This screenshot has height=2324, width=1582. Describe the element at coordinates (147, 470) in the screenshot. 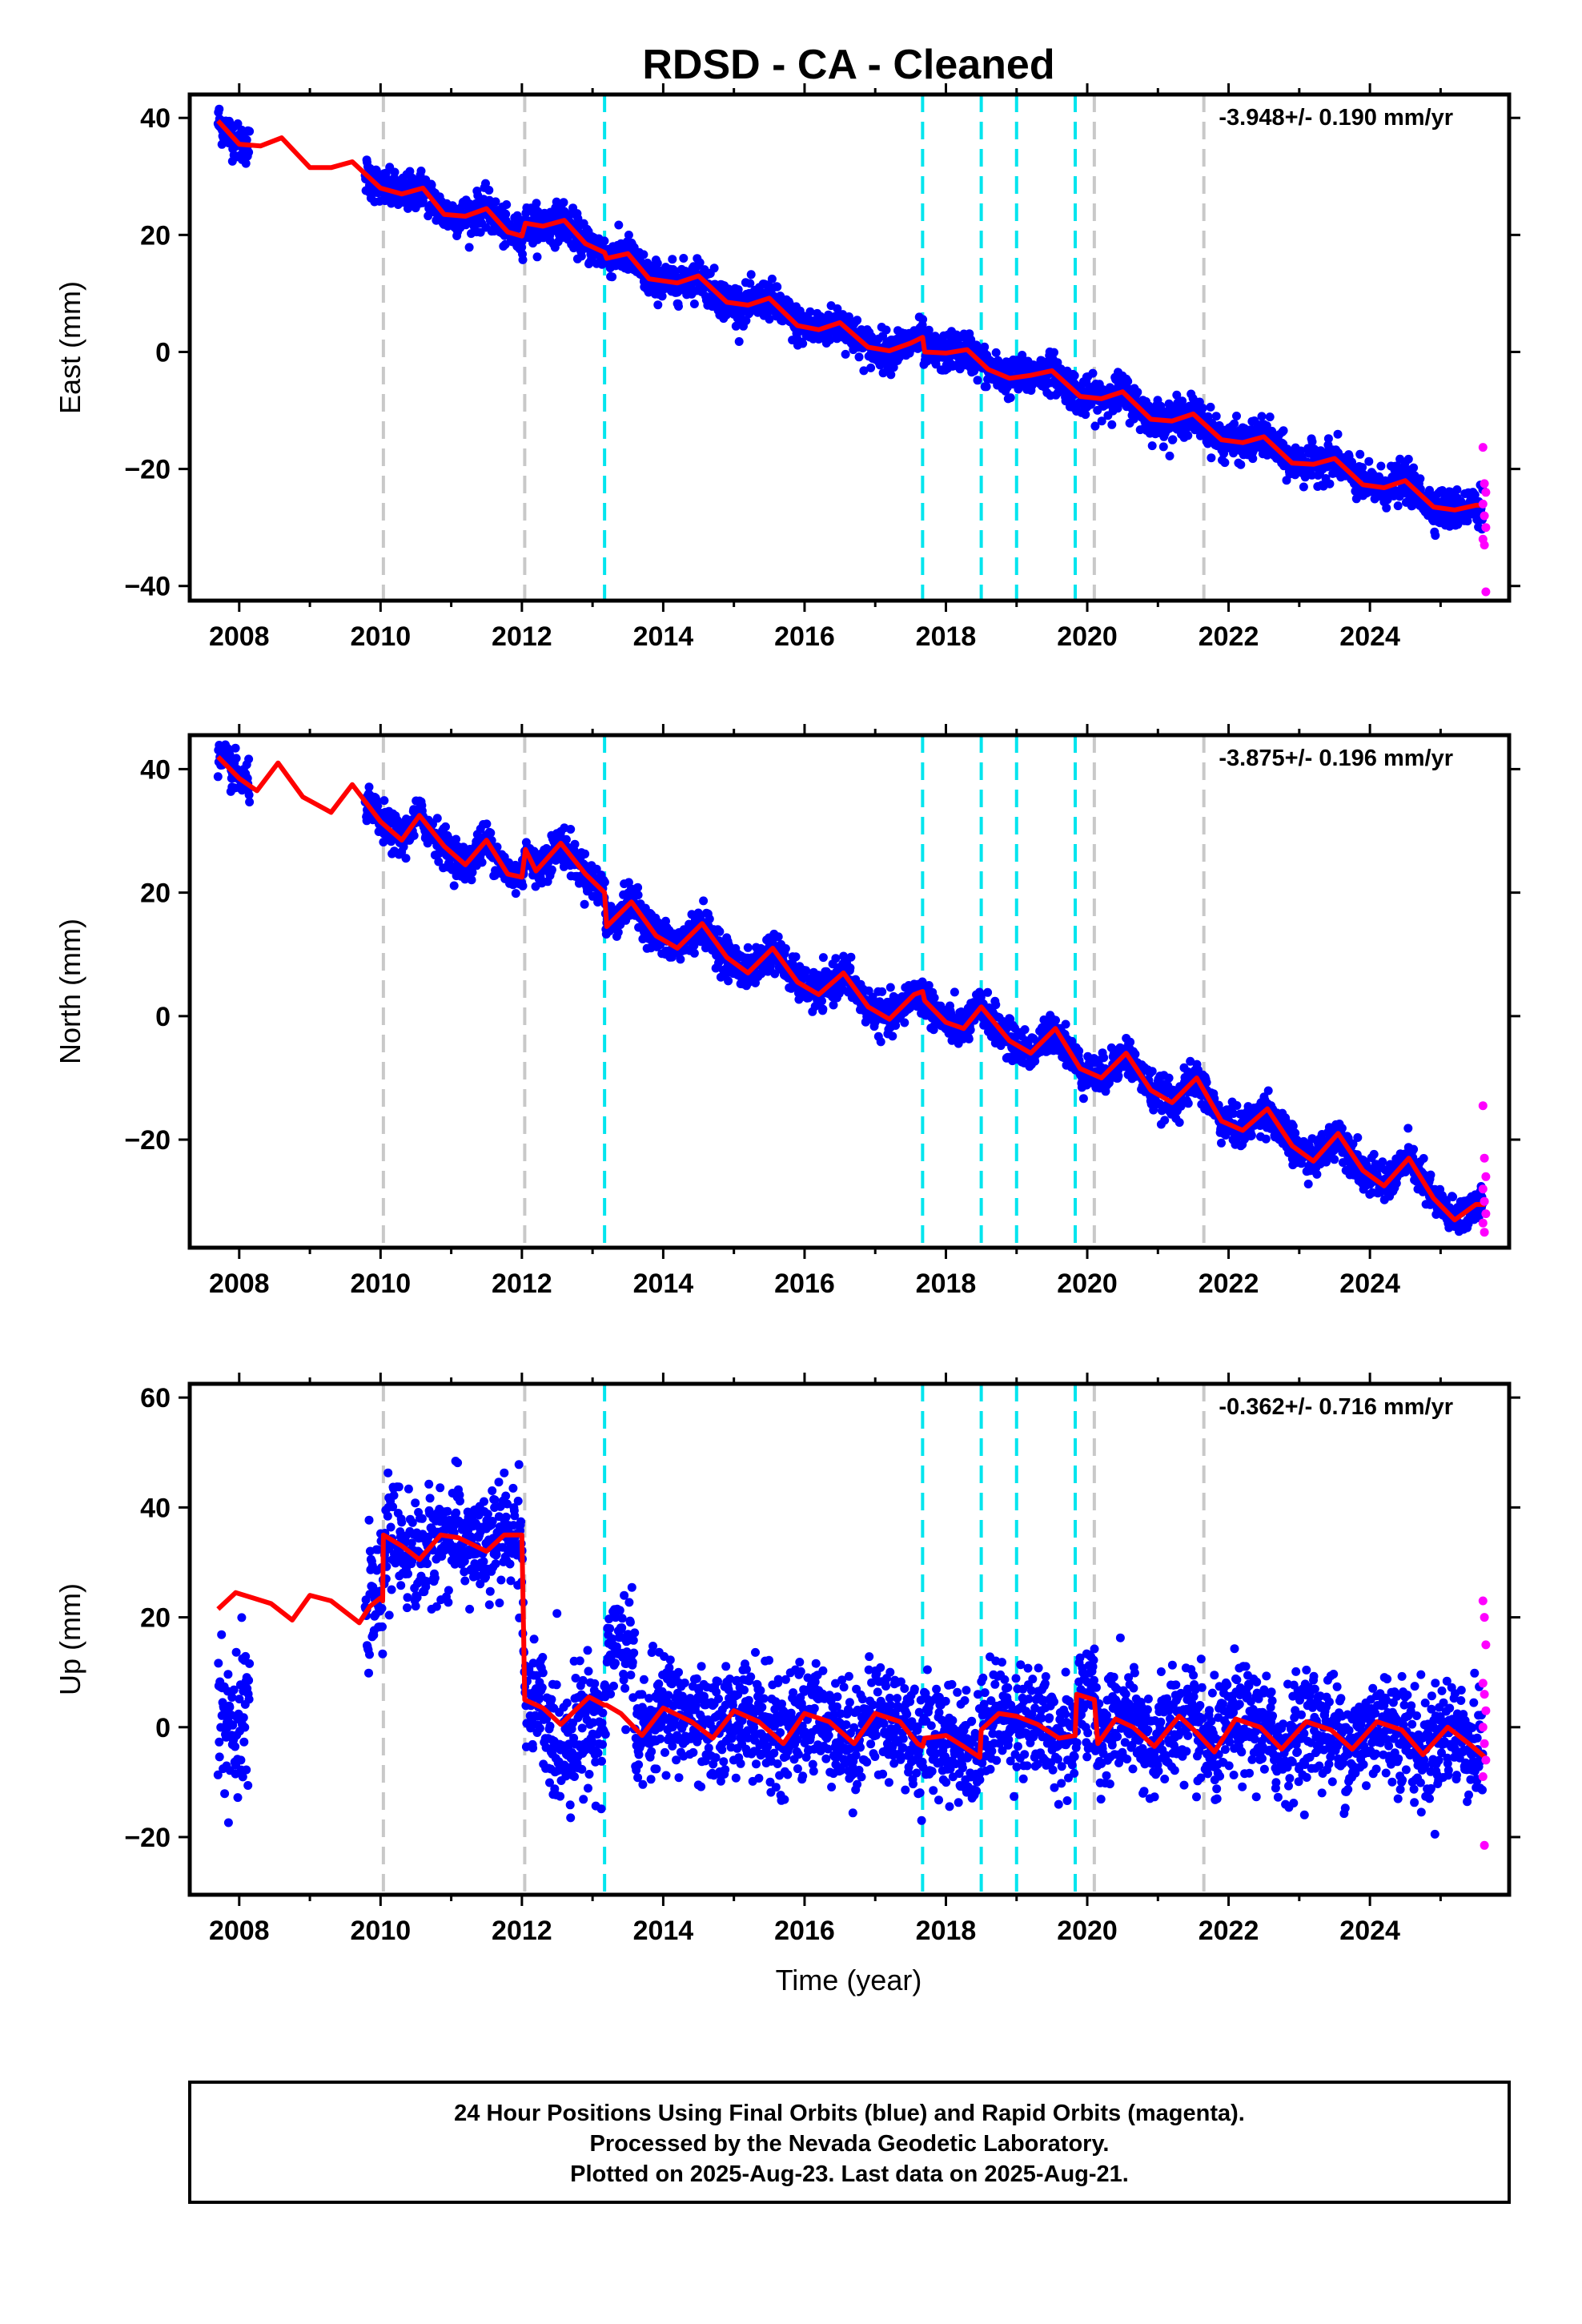

I see `y-tick-label: −20` at that location.